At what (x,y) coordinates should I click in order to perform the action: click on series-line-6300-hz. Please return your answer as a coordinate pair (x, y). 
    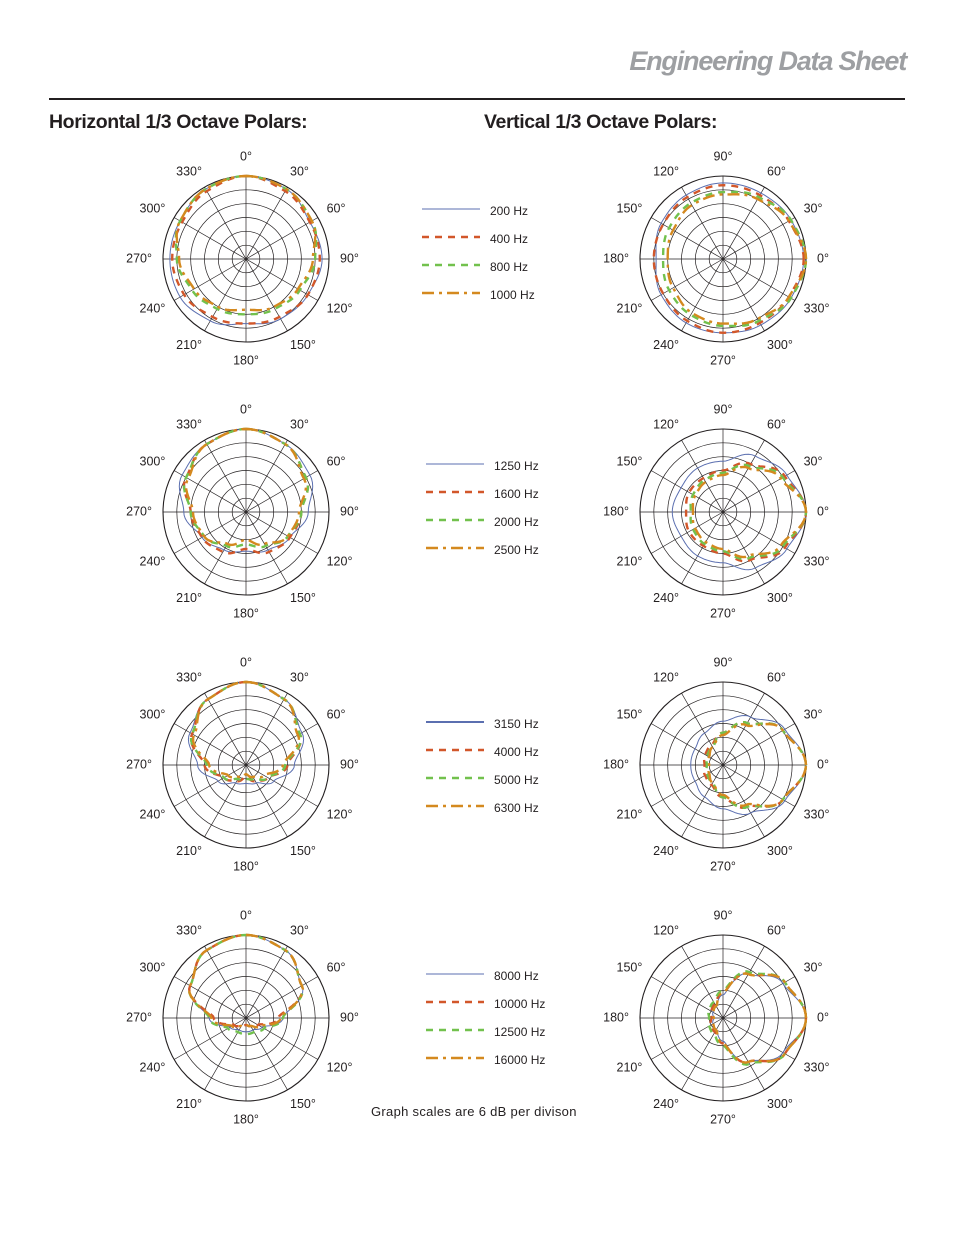
    Looking at the image, I should click on (246, 729).